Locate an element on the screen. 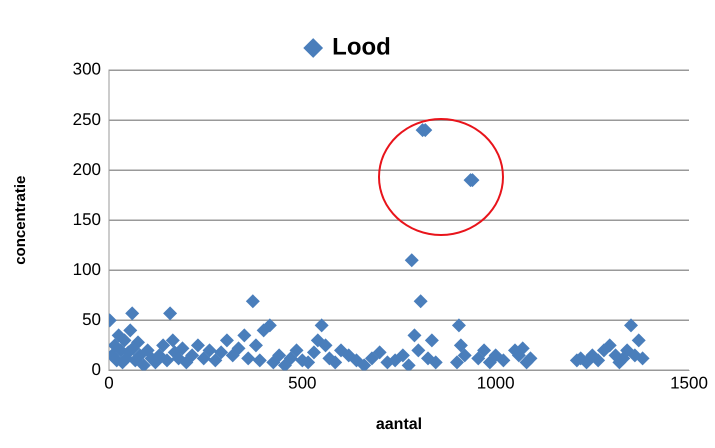 The image size is (715, 448). x-axis-title: aantal is located at coordinates (399, 424).